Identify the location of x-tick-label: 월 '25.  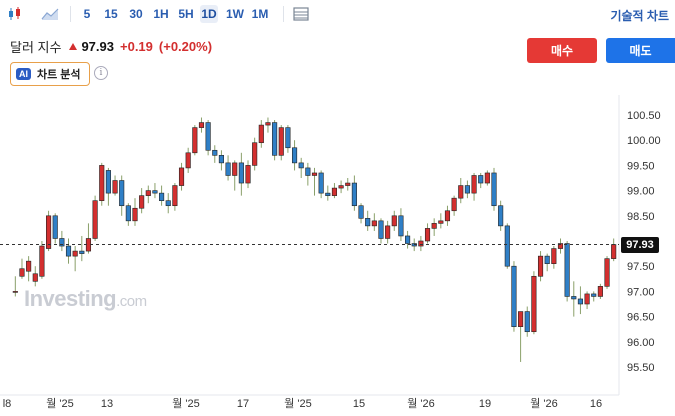
(60, 403).